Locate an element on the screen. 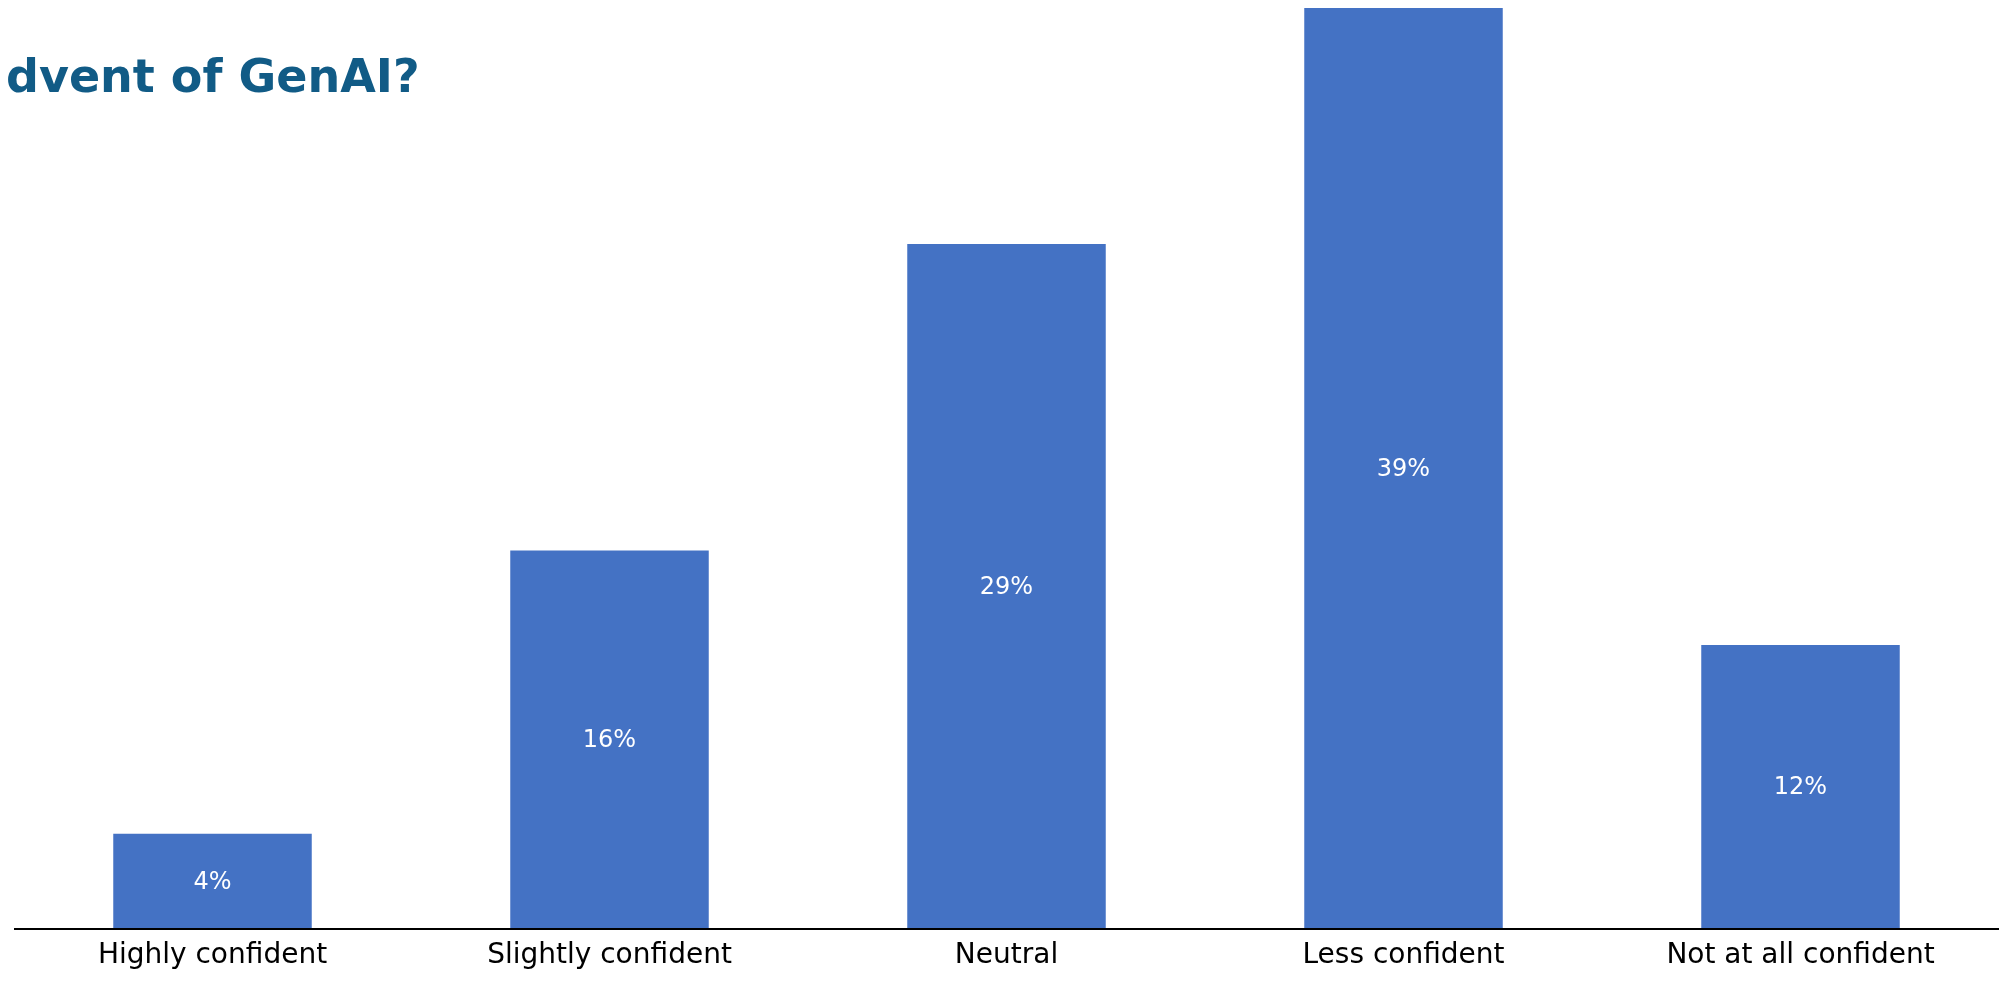 This screenshot has height=992, width=2003. x-tick-label: Less confident is located at coordinates (1403, 954).